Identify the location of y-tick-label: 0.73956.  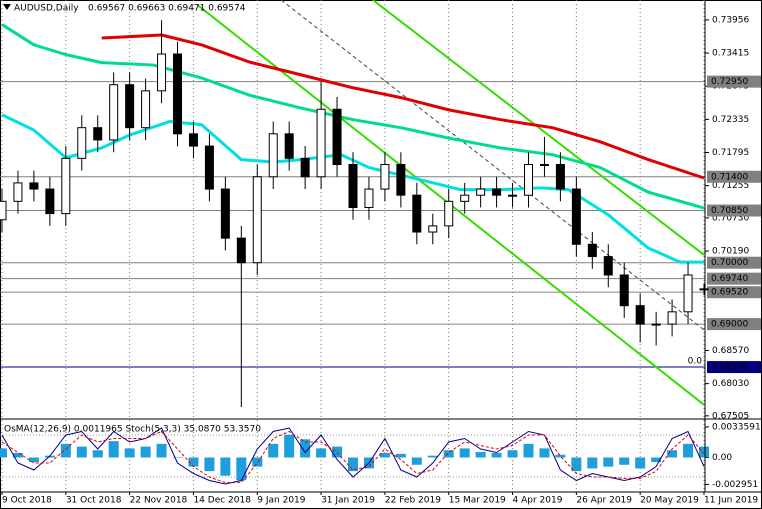
(730, 20).